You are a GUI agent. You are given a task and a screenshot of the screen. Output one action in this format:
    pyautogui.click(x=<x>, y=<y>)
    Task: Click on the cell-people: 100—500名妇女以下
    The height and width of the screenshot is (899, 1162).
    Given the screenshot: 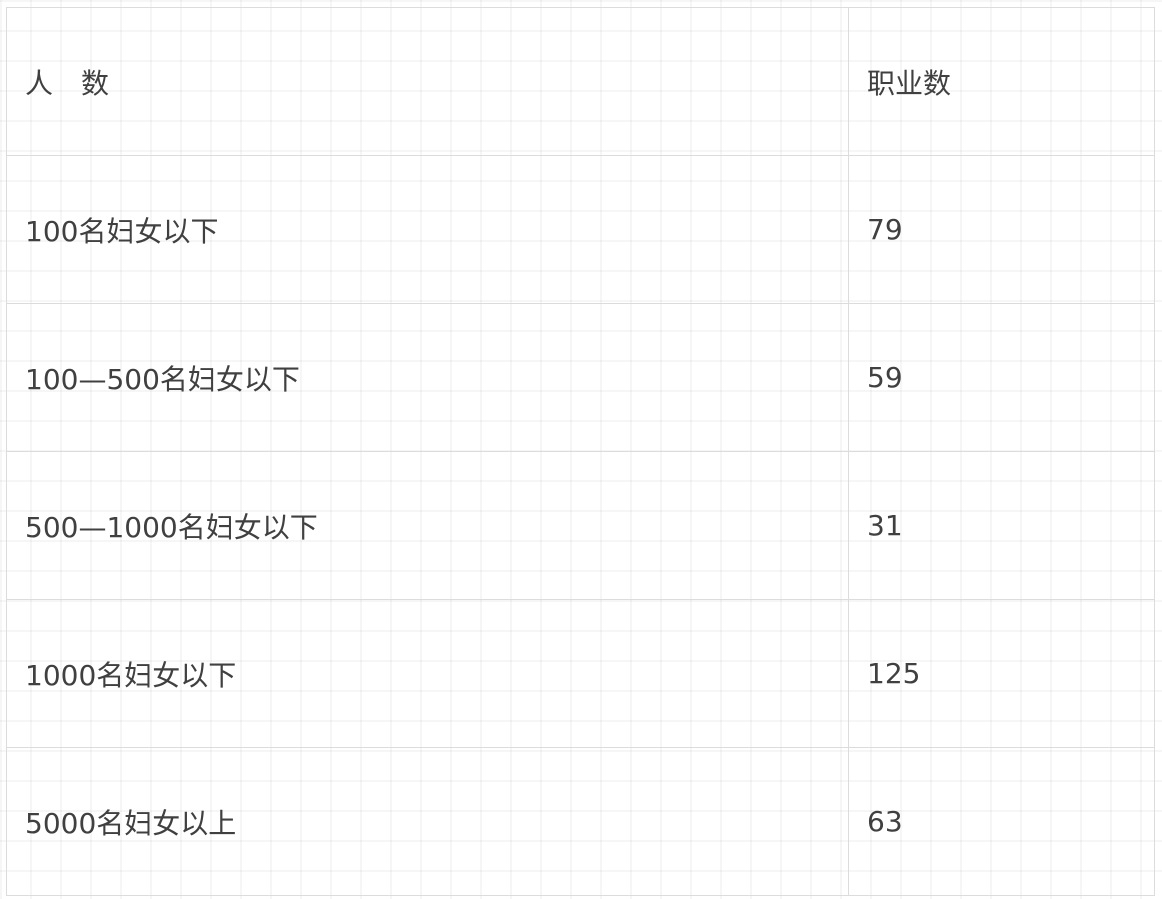 What is the action you would take?
    pyautogui.click(x=427, y=377)
    